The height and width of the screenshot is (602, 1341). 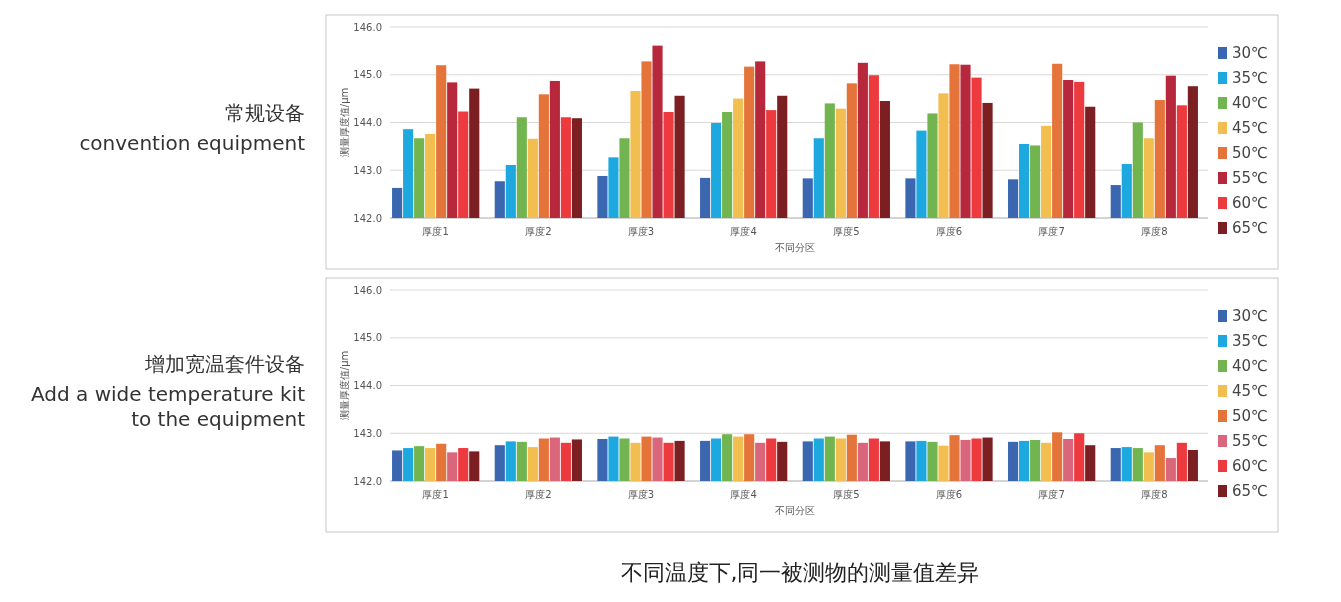 I want to click on text: 常规设备, so click(x=265, y=113).